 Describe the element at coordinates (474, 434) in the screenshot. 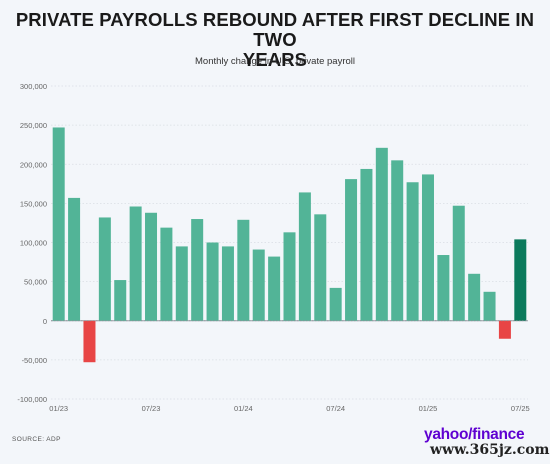

I see `yahoo-finance-logo: yahoo/finance` at that location.